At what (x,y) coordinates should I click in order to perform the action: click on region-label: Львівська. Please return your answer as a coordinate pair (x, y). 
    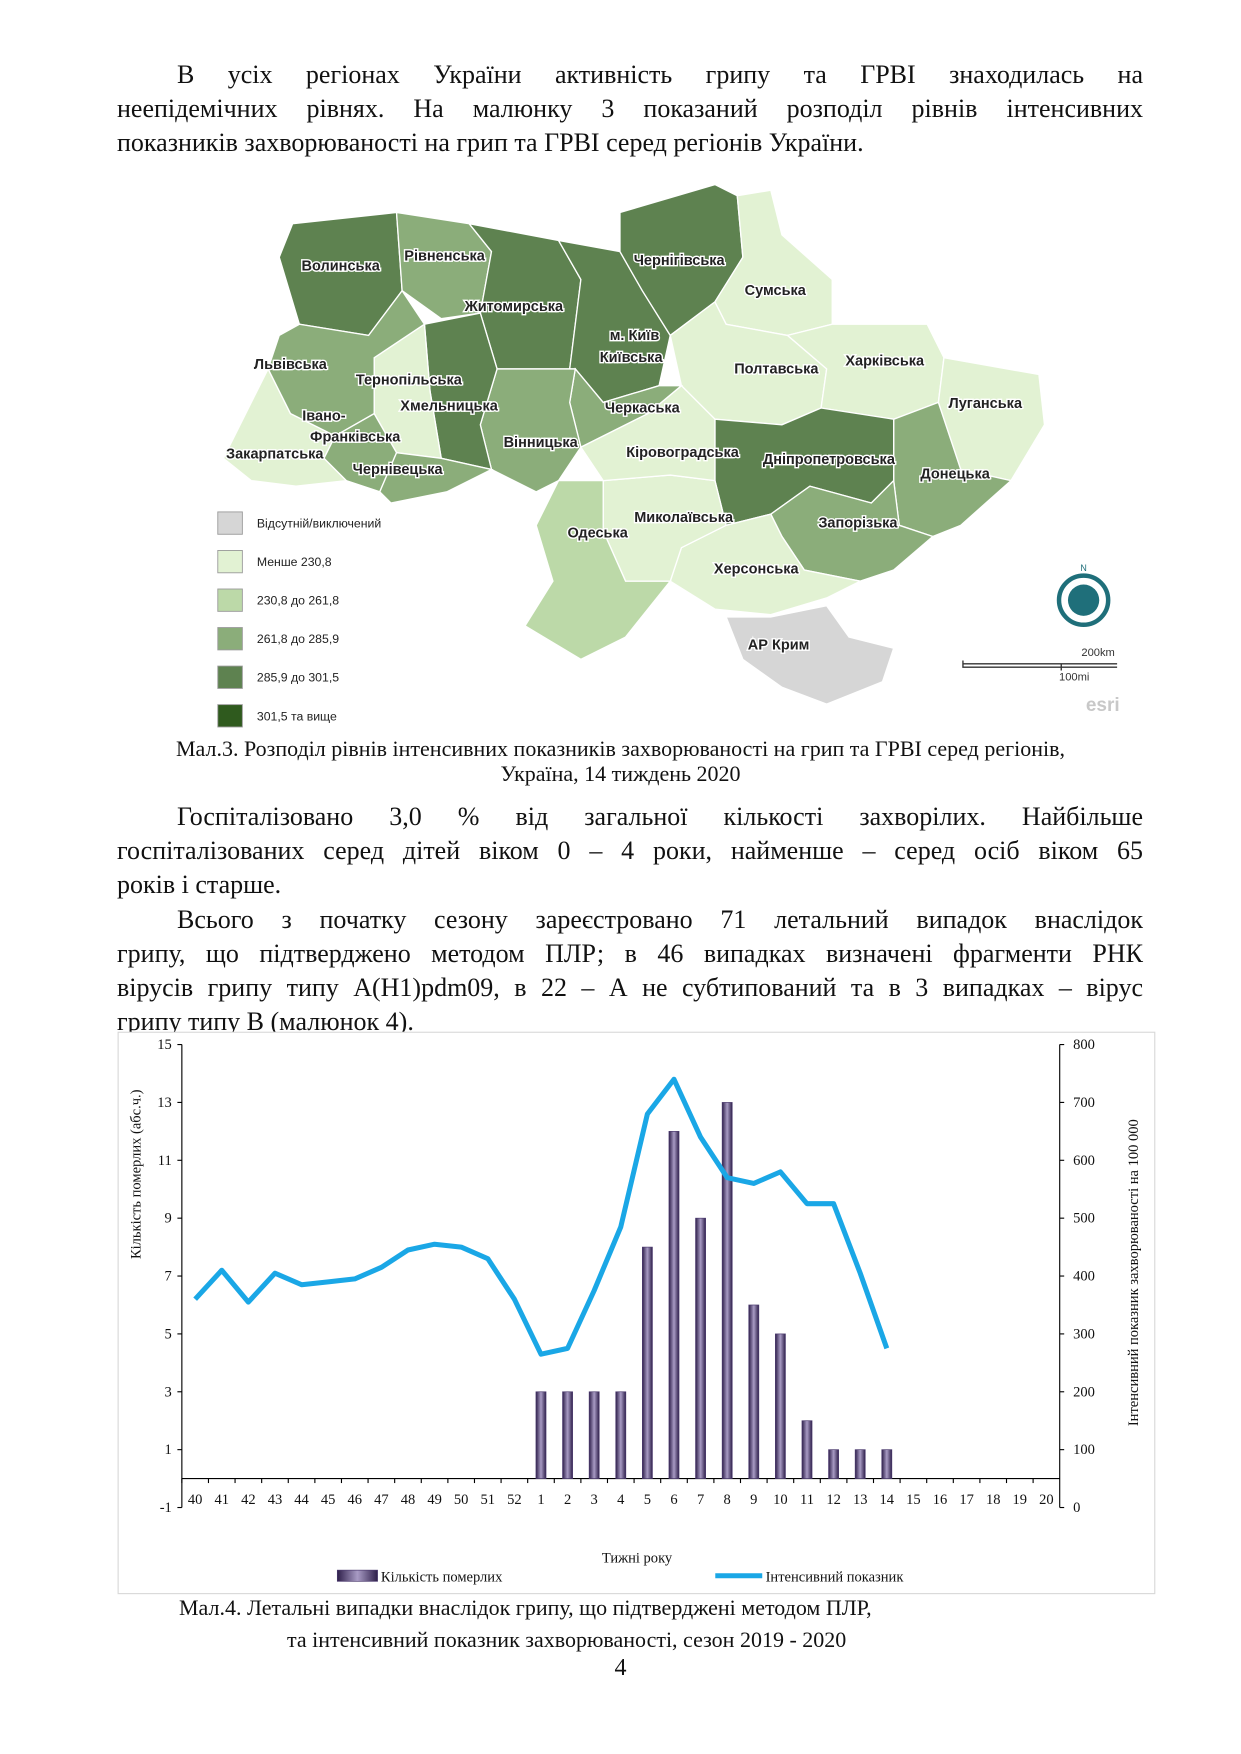
    Looking at the image, I should click on (291, 365).